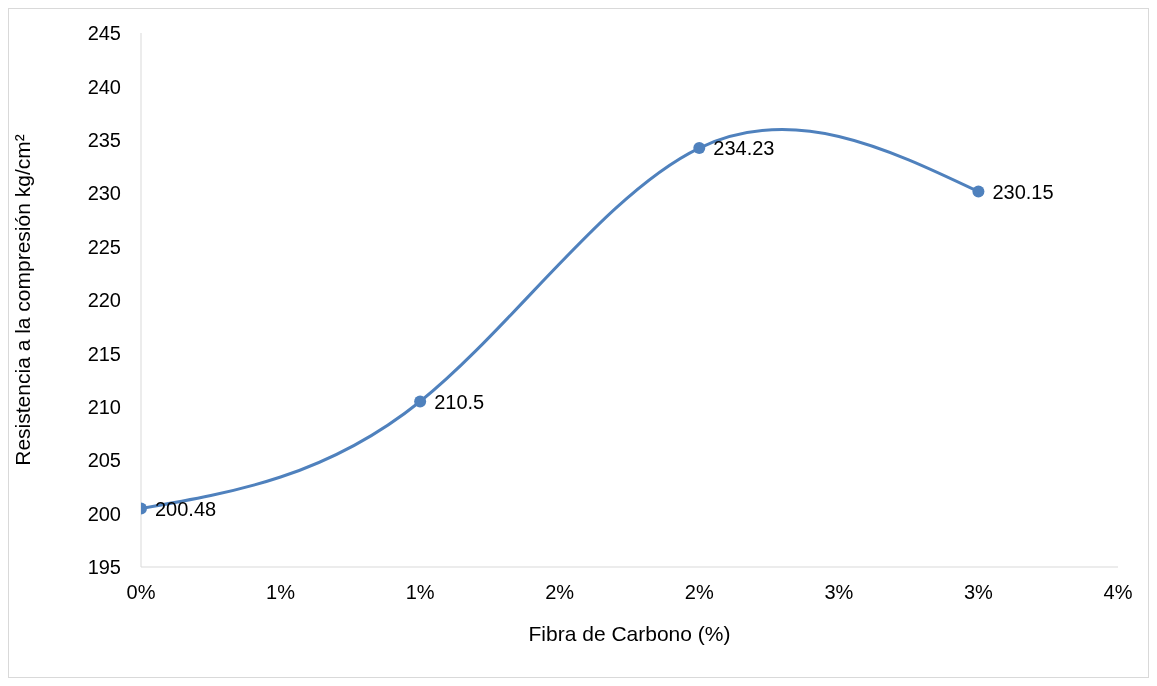 The height and width of the screenshot is (686, 1157). What do you see at coordinates (104, 86) in the screenshot?
I see `y-tick-label: 240` at bounding box center [104, 86].